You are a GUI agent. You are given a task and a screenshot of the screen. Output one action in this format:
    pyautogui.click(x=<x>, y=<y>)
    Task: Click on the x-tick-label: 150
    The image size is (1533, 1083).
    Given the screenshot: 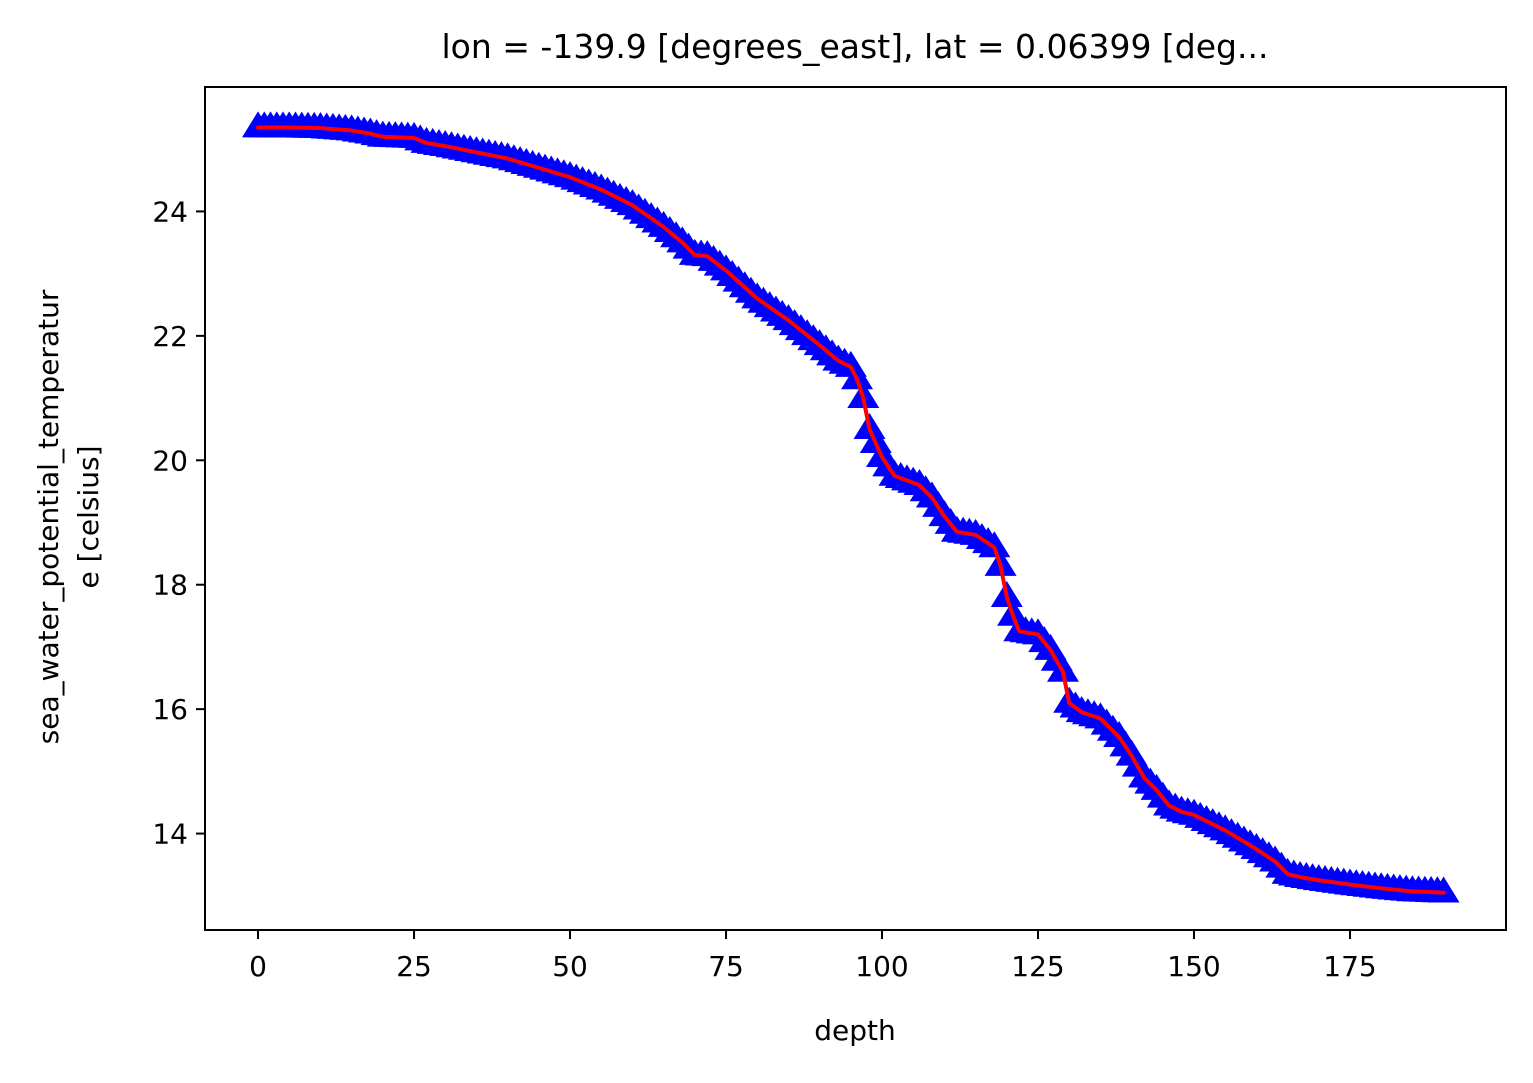 What is the action you would take?
    pyautogui.click(x=1193, y=966)
    